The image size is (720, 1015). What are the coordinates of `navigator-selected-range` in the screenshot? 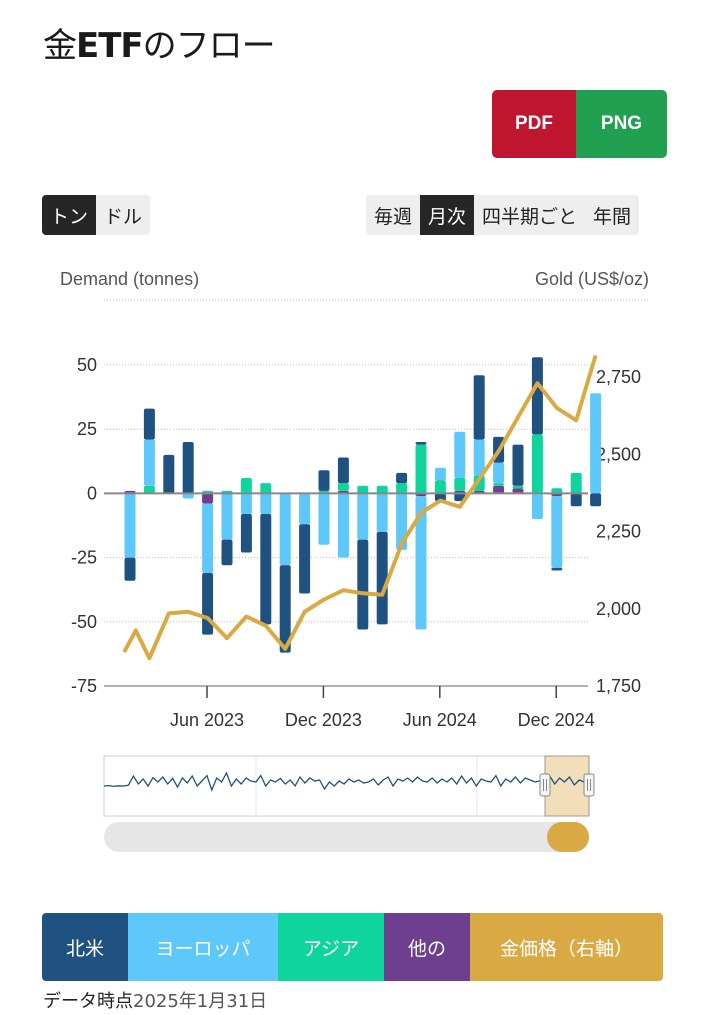 It's located at (567, 786).